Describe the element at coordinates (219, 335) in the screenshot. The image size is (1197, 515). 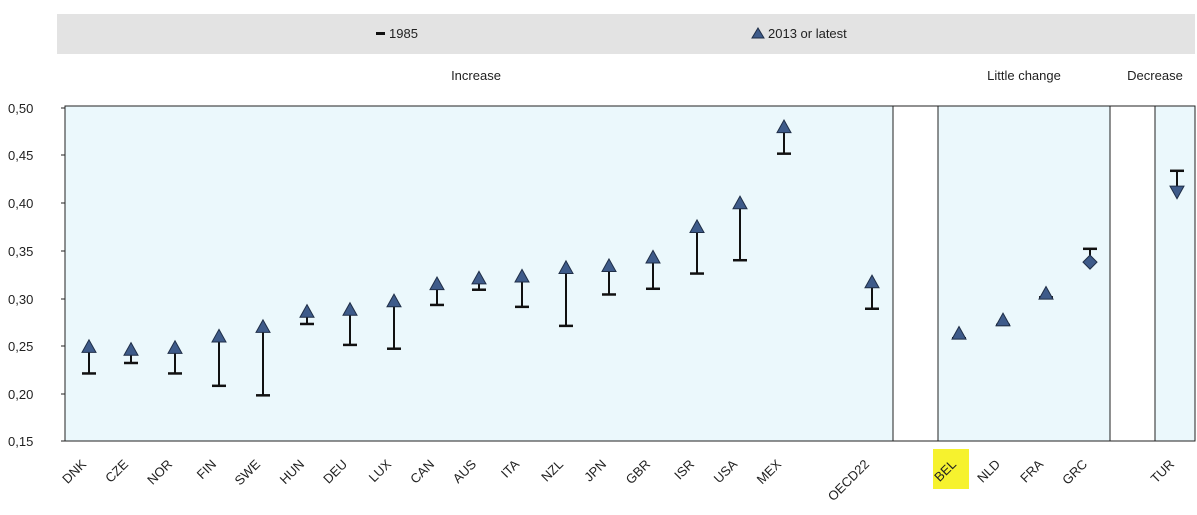
I see `marker-2013-fin` at that location.